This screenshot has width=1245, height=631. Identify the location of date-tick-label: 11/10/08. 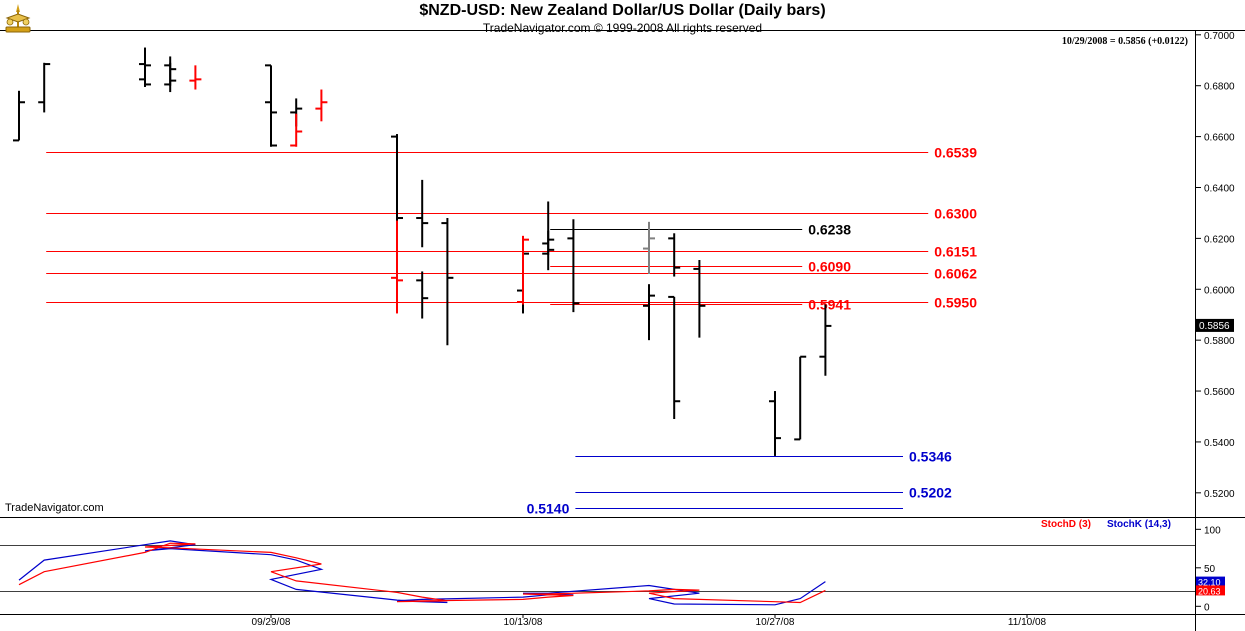
(1027, 622).